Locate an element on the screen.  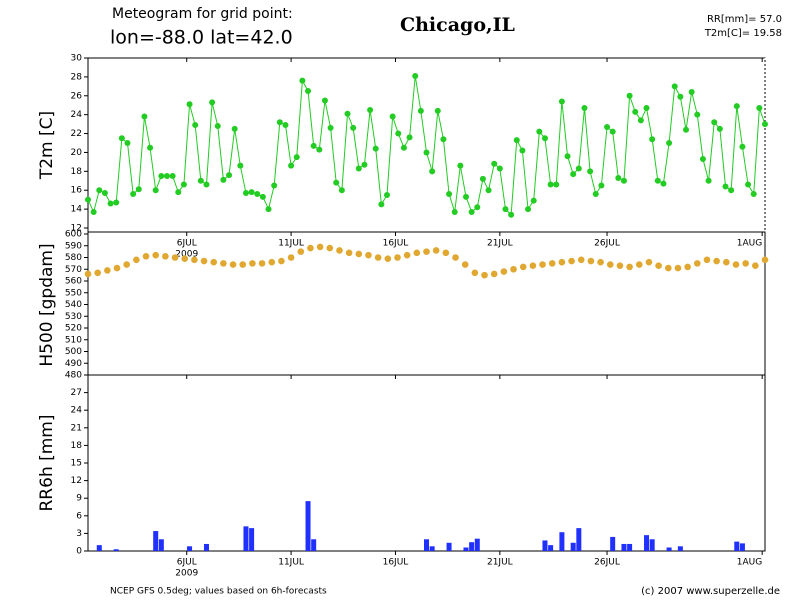
y-tick-label: 590 is located at coordinates (73, 246).